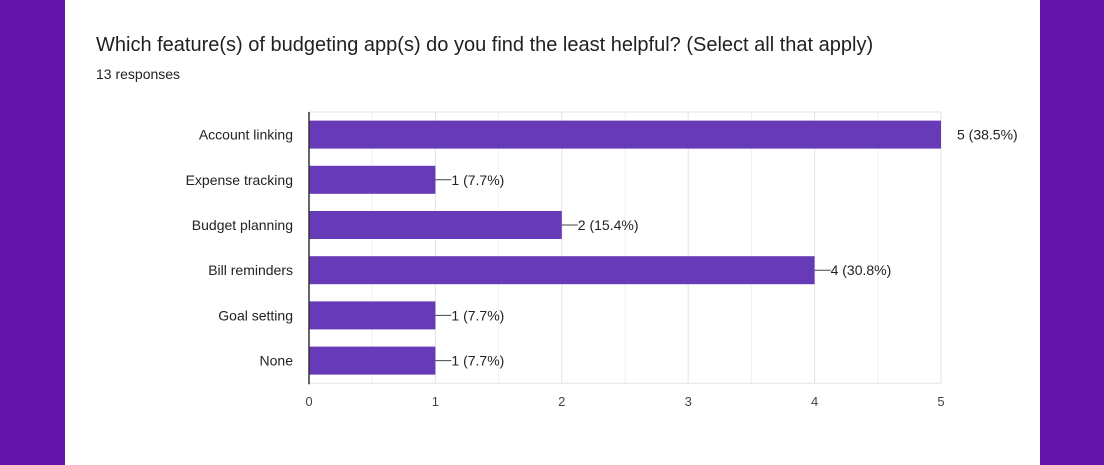  What do you see at coordinates (435, 401) in the screenshot?
I see `x-tick-label: 1` at bounding box center [435, 401].